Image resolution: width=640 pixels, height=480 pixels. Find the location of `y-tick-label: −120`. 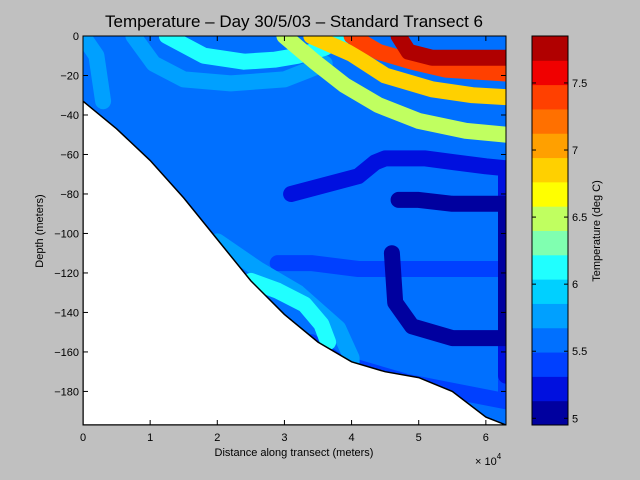

y-tick-label: −120 is located at coordinates (66, 274).